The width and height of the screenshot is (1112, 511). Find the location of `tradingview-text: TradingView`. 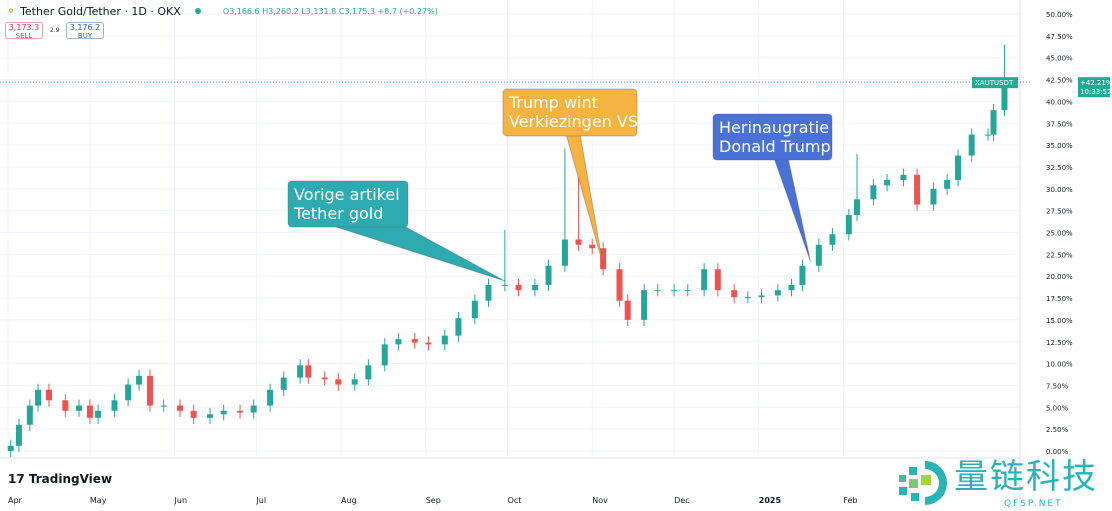

tradingview-text: TradingView is located at coordinates (70, 479).